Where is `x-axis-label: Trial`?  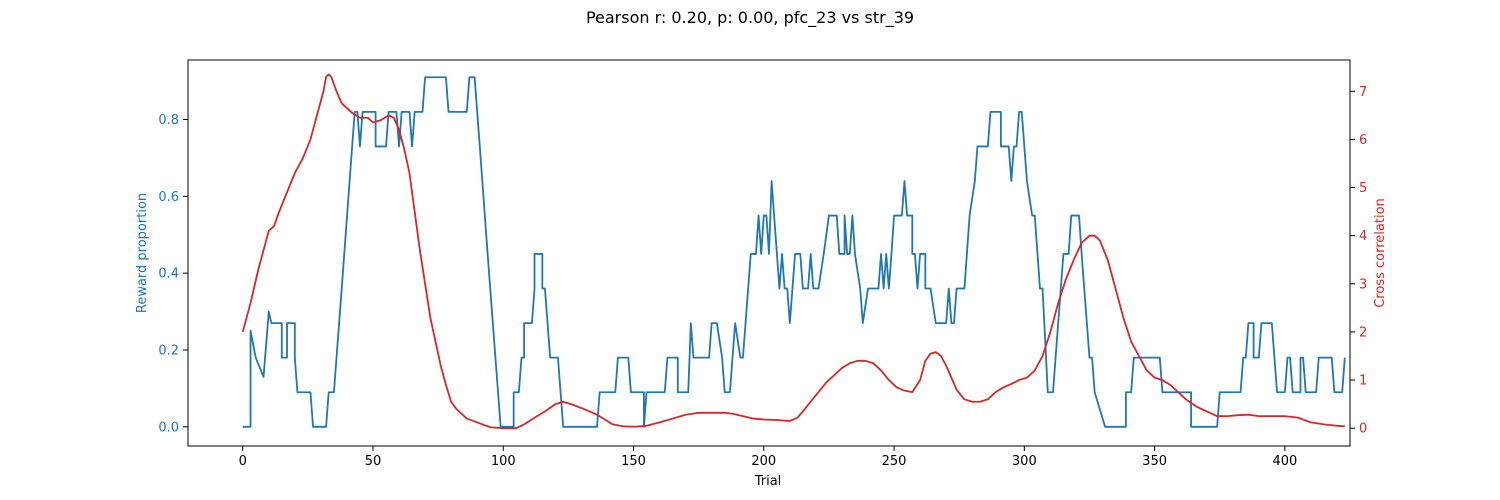 x-axis-label: Trial is located at coordinates (768, 481).